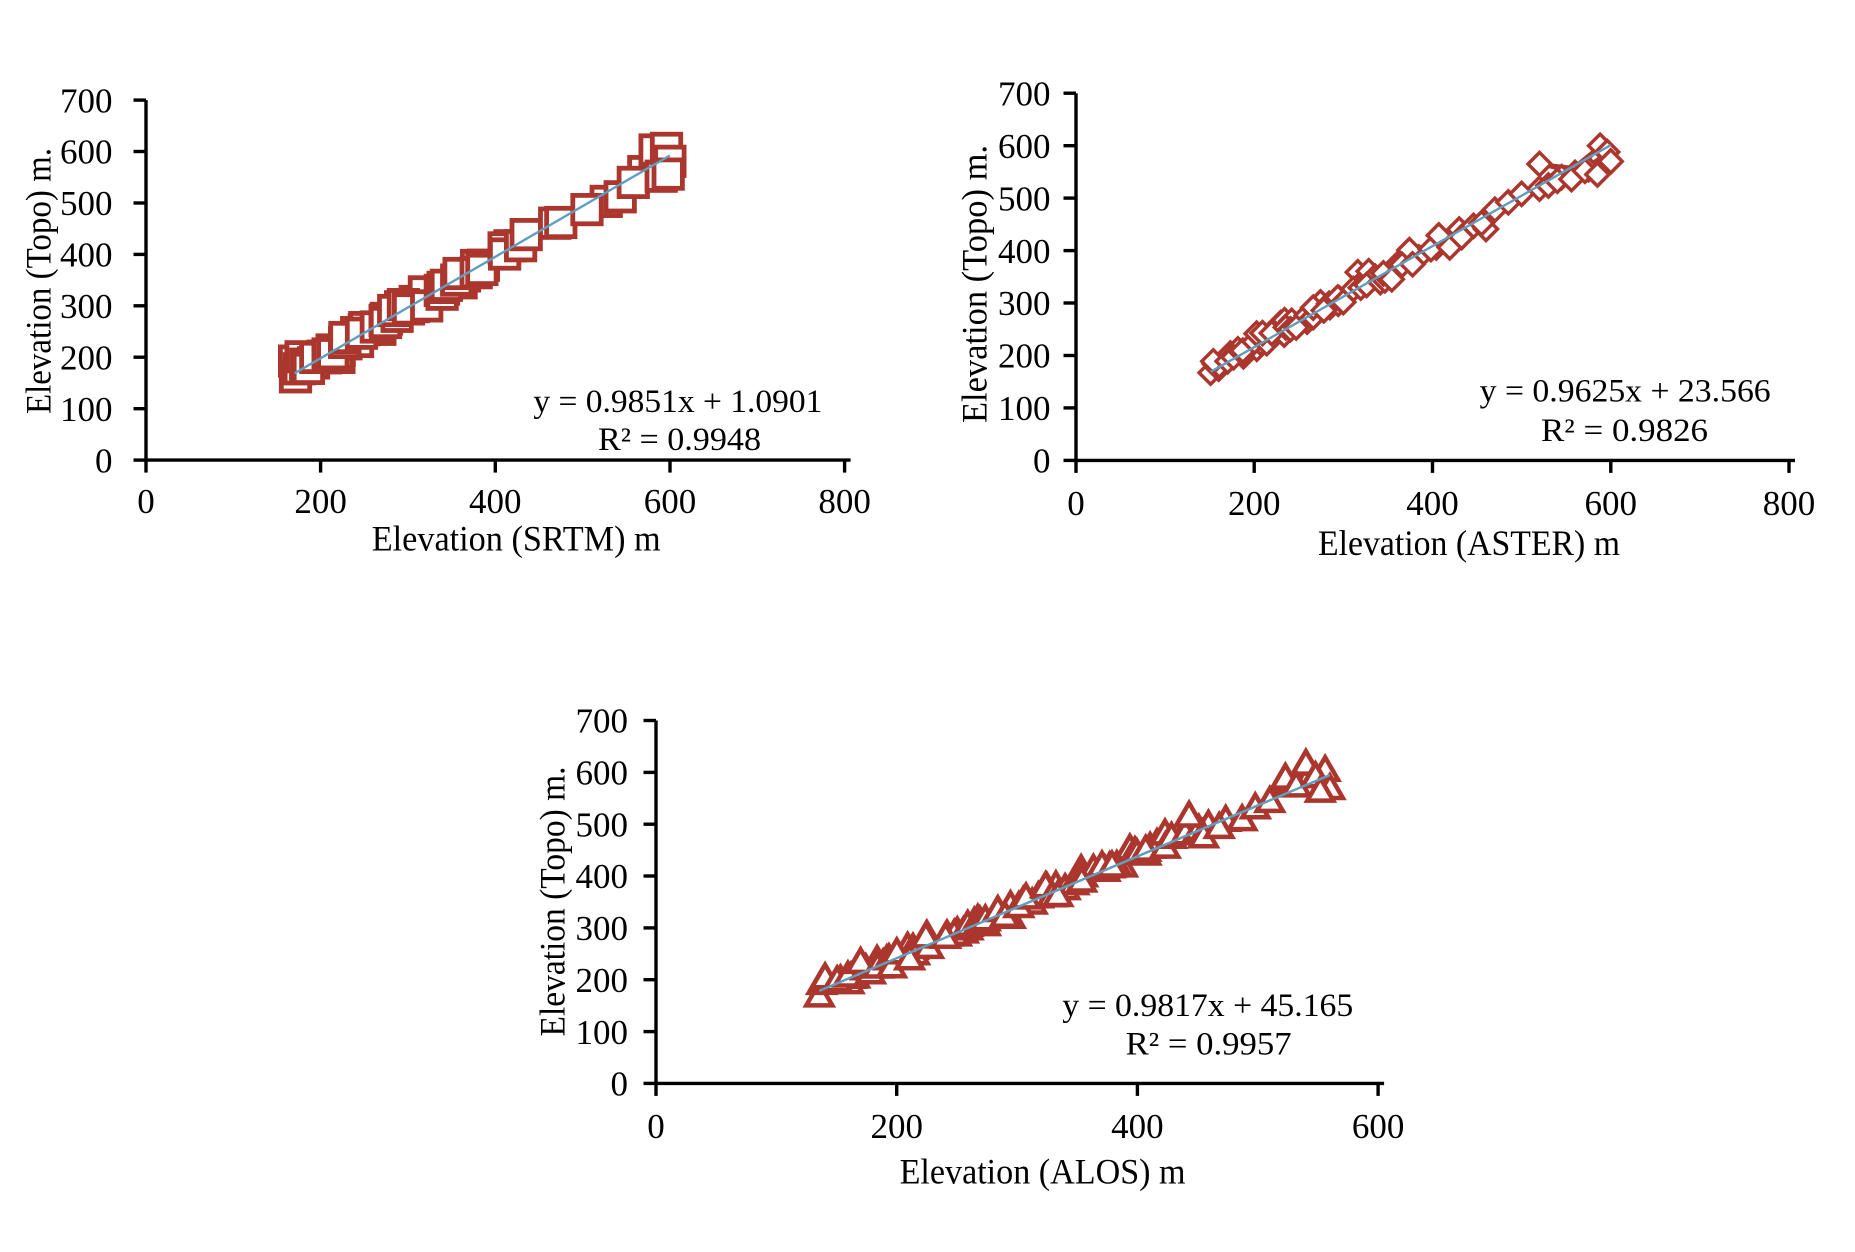 The image size is (1855, 1252). What do you see at coordinates (1624, 431) in the screenshot?
I see `svg-text: R² = 0.9826` at bounding box center [1624, 431].